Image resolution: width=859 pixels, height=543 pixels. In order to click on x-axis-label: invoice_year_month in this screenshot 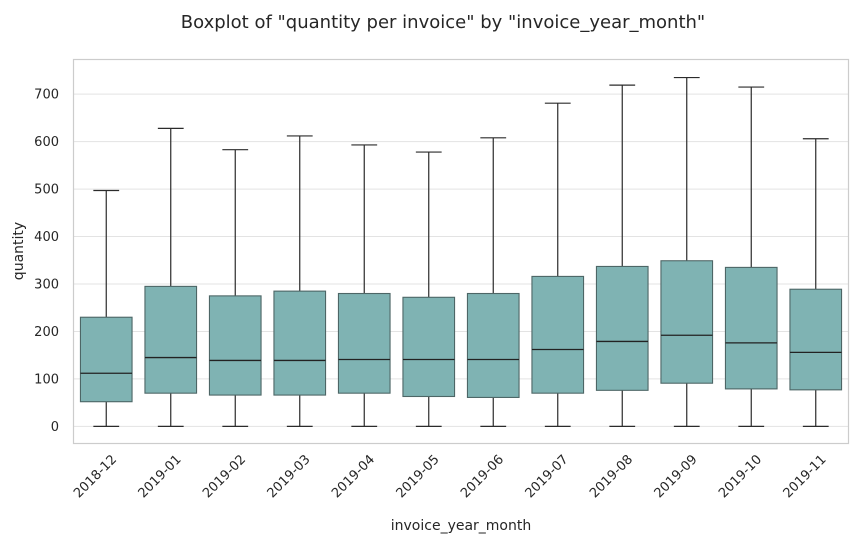, I will do `click(461, 526)`.